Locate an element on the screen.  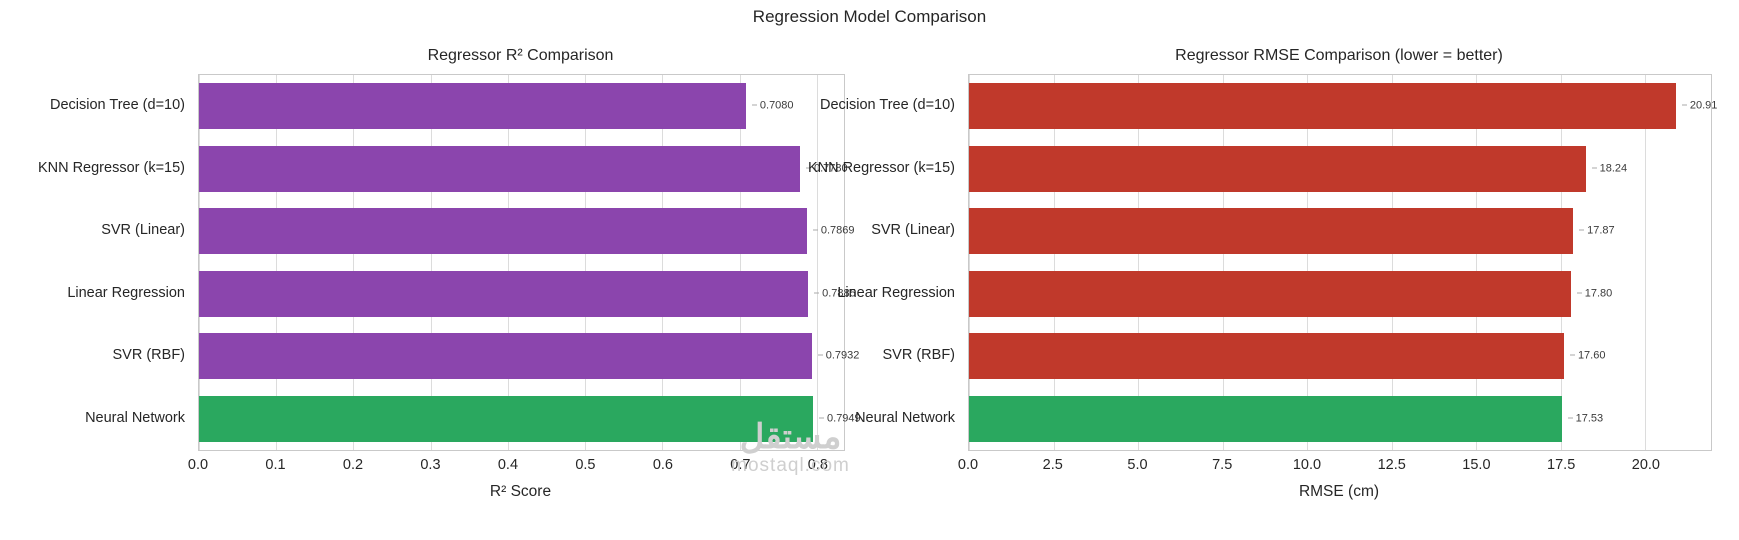
figure-title: Regression Model Comparison is located at coordinates (869, 16).